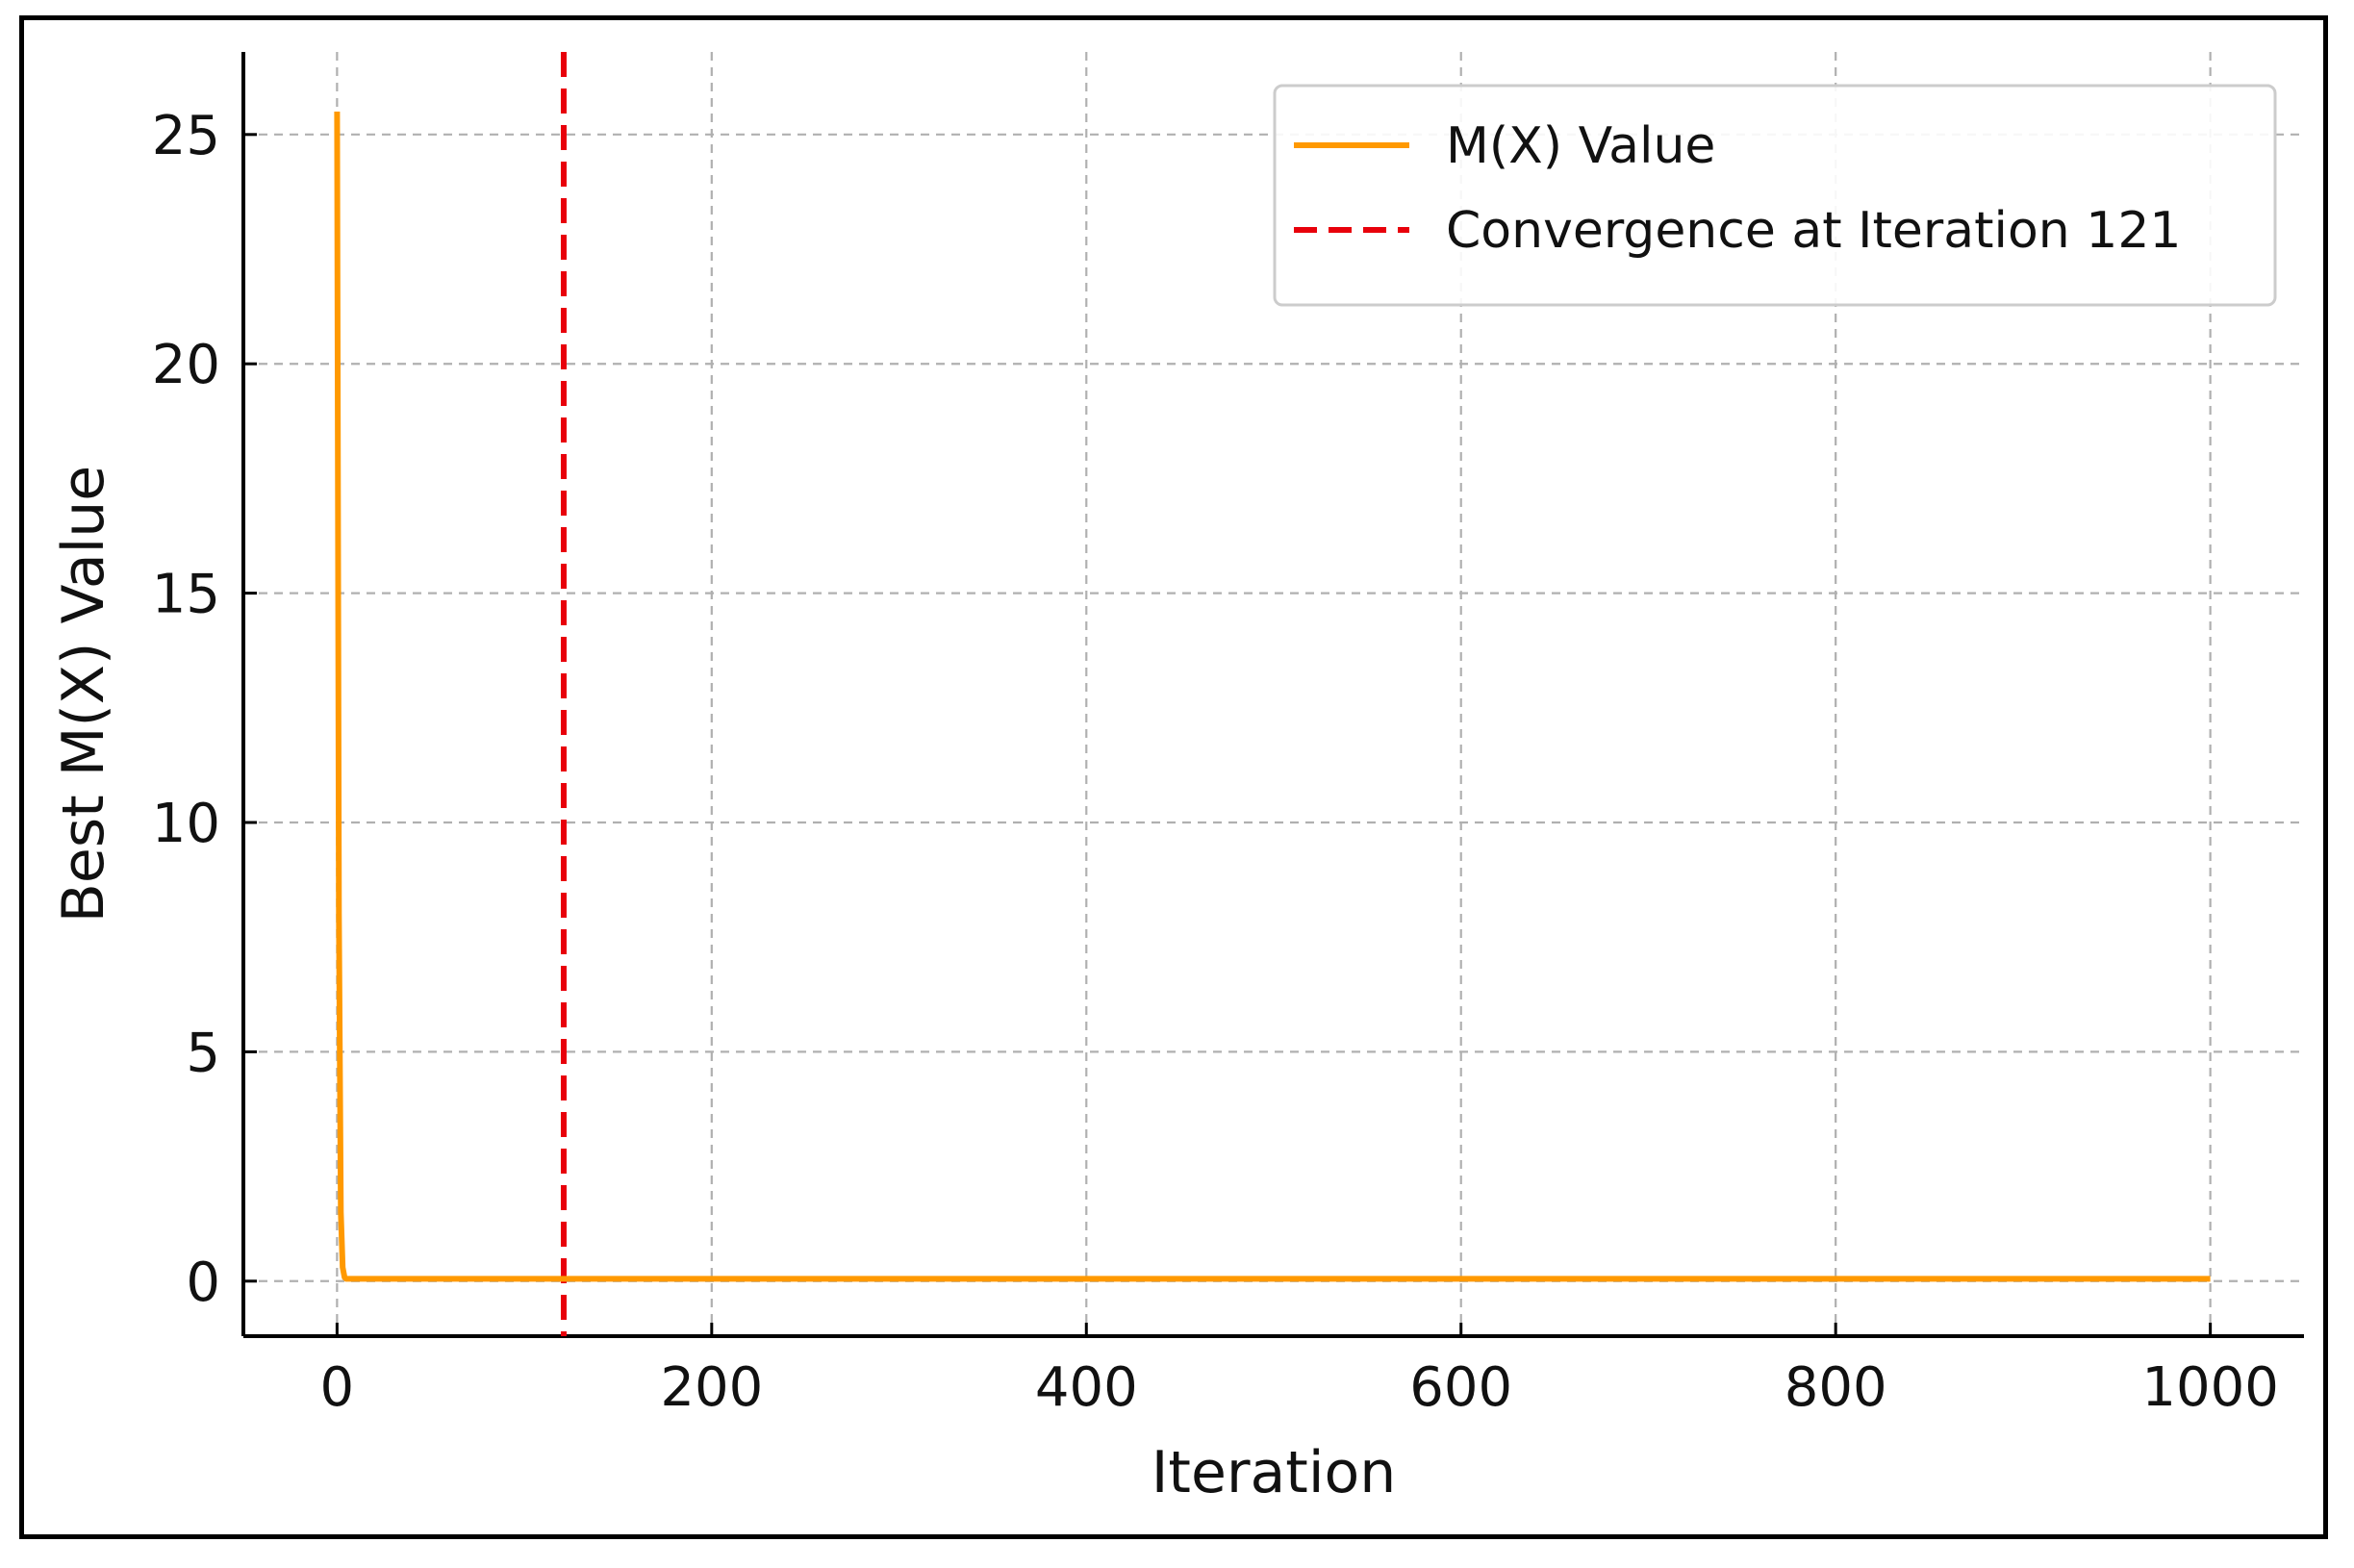 The image size is (2354, 1568). What do you see at coordinates (1460, 1387) in the screenshot?
I see `x-tick-label: 600` at bounding box center [1460, 1387].